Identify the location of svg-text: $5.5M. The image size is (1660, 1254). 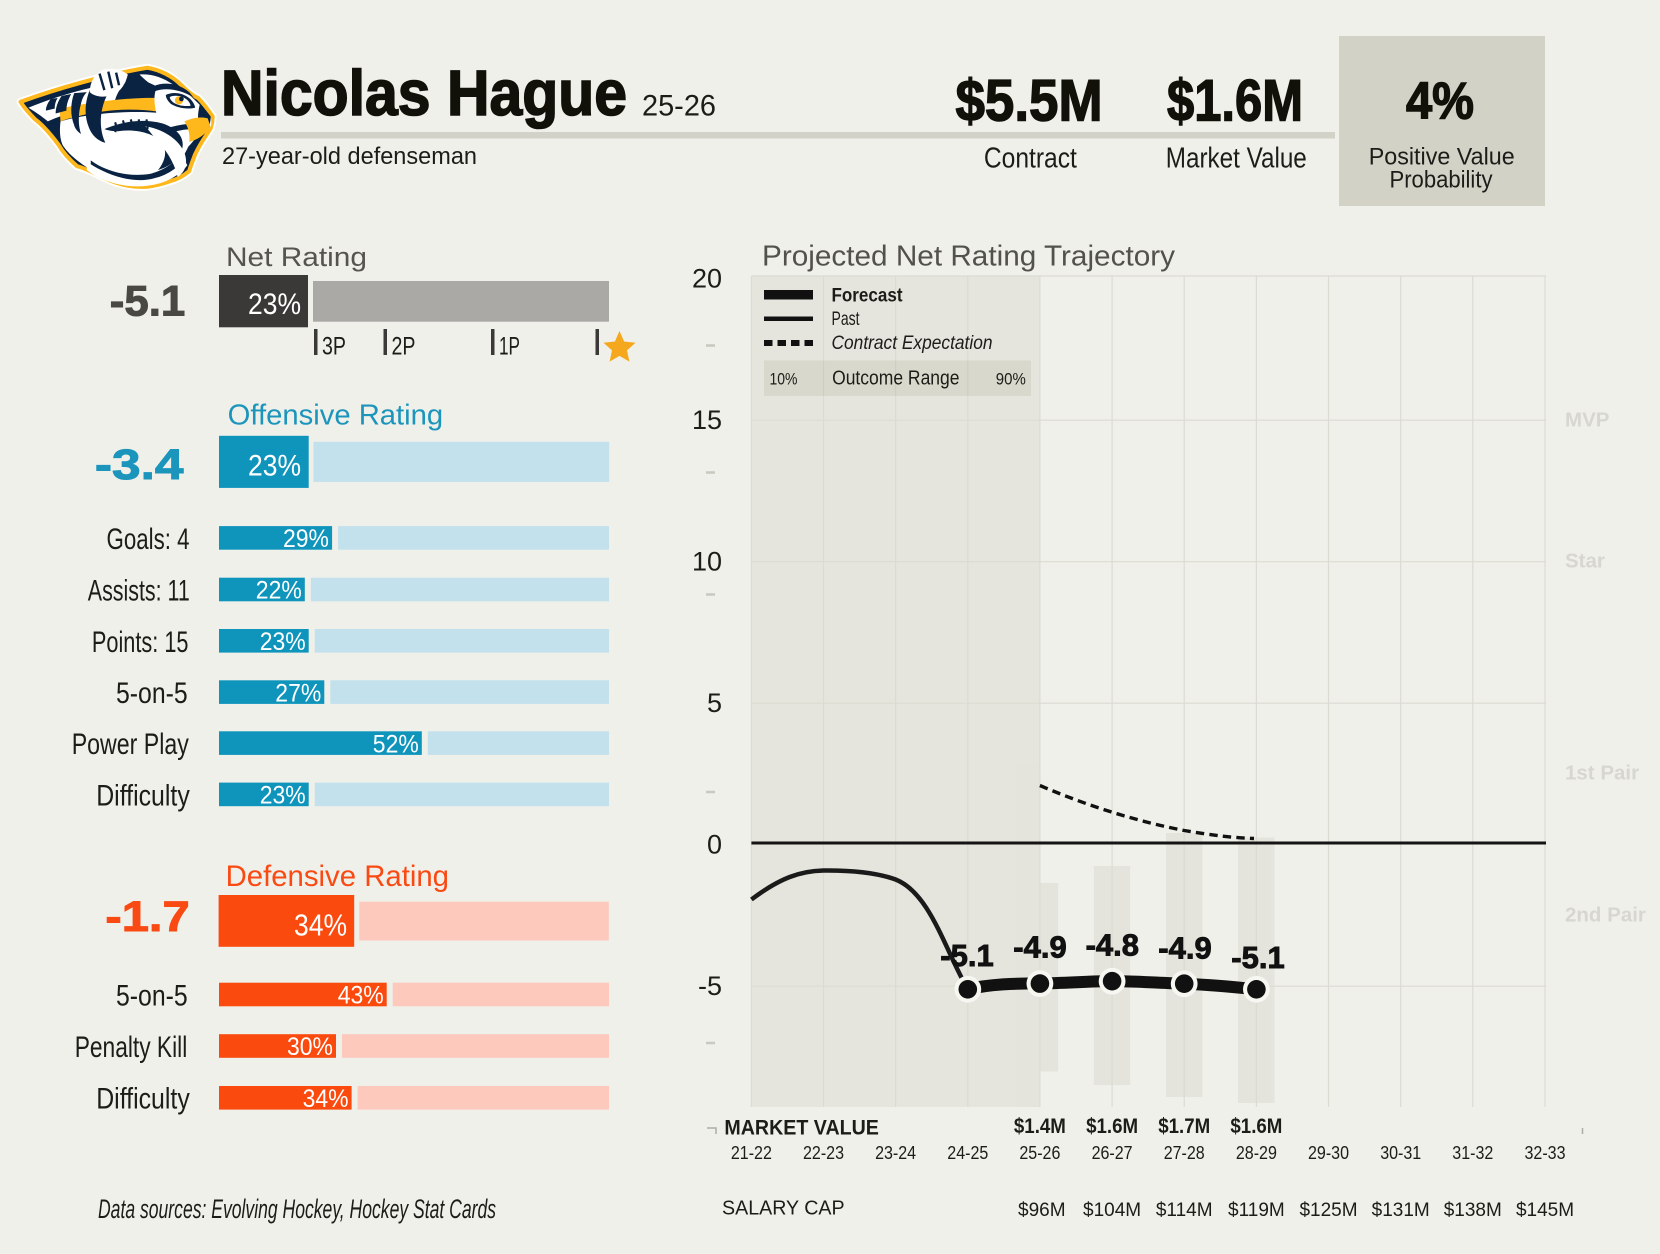
(1029, 100).